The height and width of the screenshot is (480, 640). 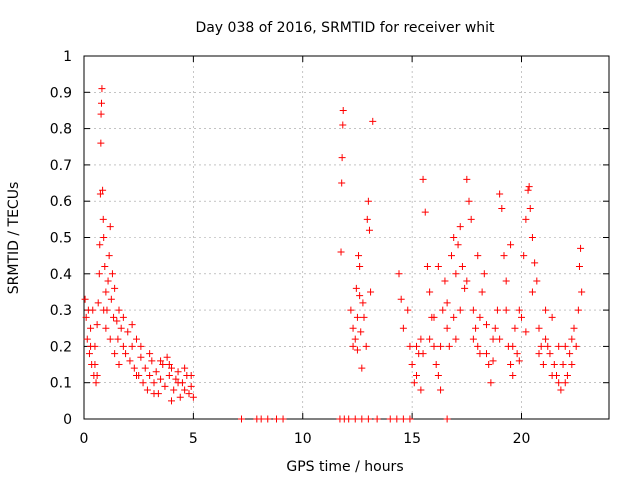 What do you see at coordinates (61, 275) in the screenshot?
I see `y-tick-label: 0.4` at bounding box center [61, 275].